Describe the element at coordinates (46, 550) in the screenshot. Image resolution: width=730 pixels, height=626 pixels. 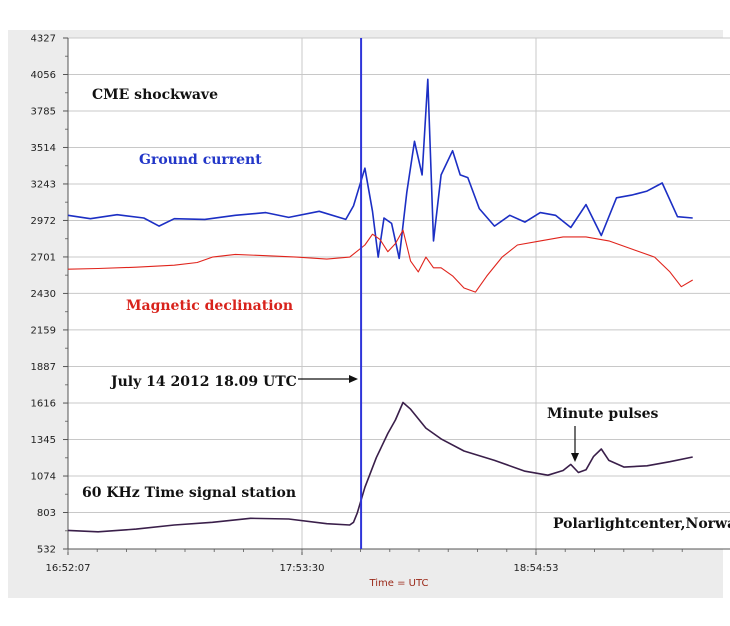
I see `y-tick-label: 532` at that location.